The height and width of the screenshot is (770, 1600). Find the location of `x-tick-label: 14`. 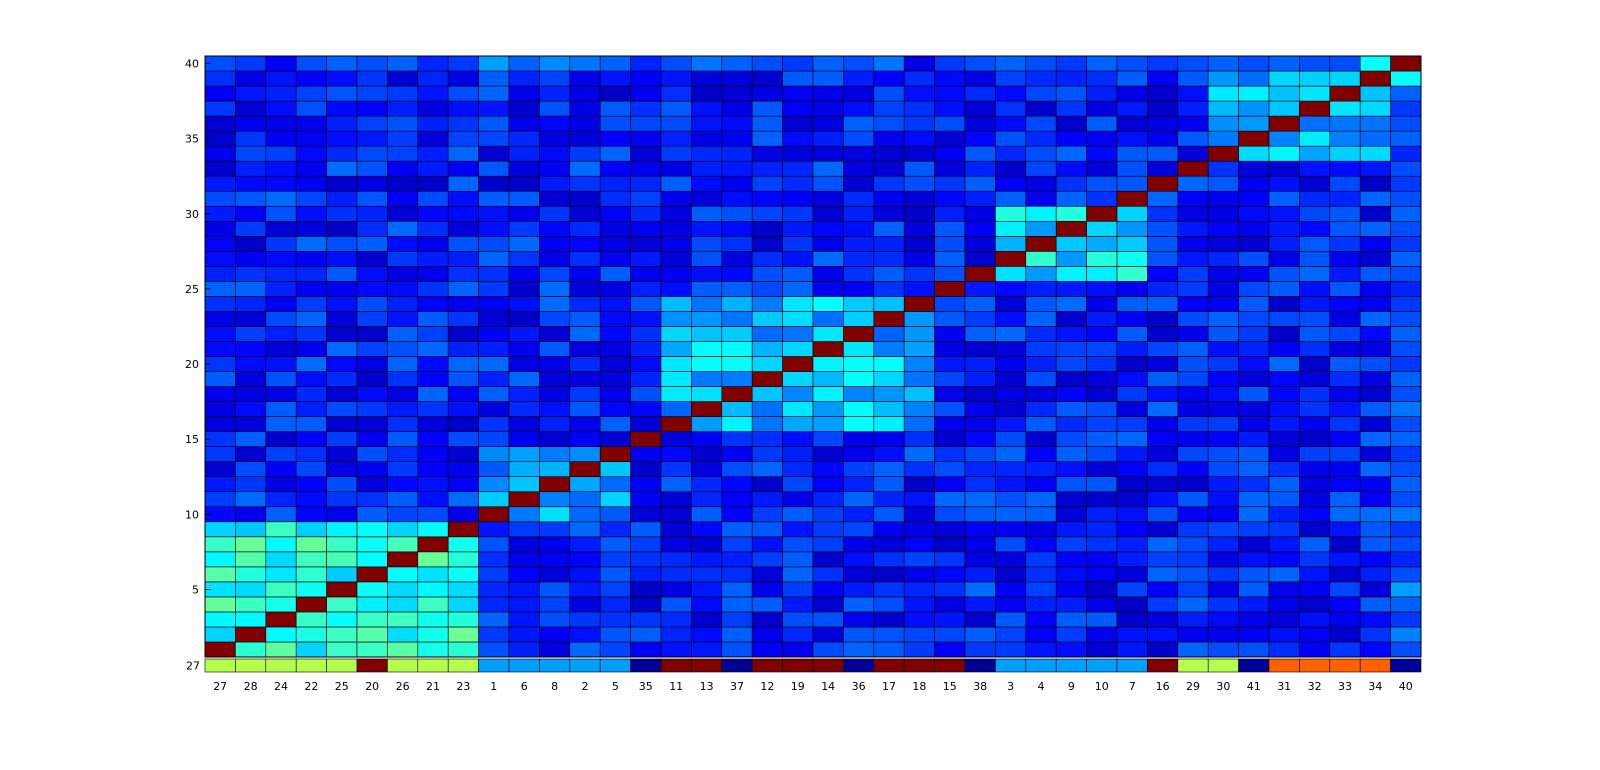

x-tick-label: 14 is located at coordinates (828, 686).